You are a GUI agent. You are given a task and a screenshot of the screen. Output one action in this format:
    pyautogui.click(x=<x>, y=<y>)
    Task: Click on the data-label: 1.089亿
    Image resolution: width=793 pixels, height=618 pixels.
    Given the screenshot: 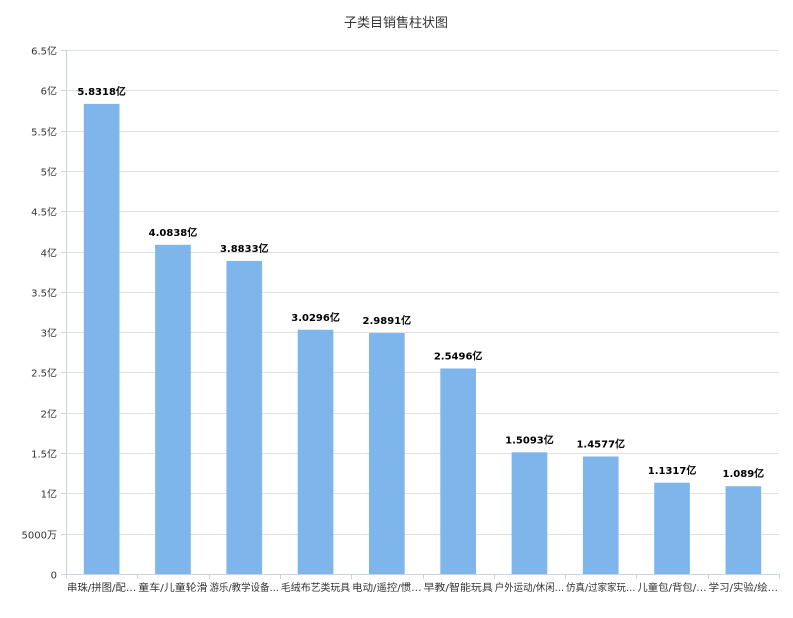 What is the action you would take?
    pyautogui.click(x=744, y=473)
    